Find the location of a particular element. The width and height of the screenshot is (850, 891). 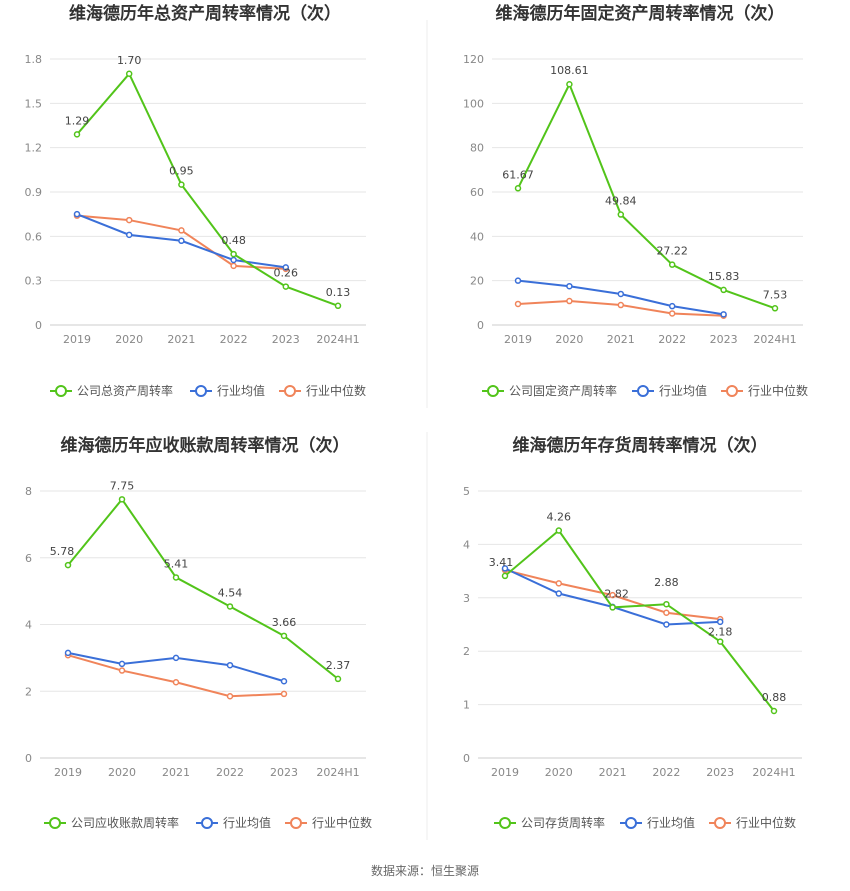

chart2-xtick-label: 2020 is located at coordinates (569, 339).